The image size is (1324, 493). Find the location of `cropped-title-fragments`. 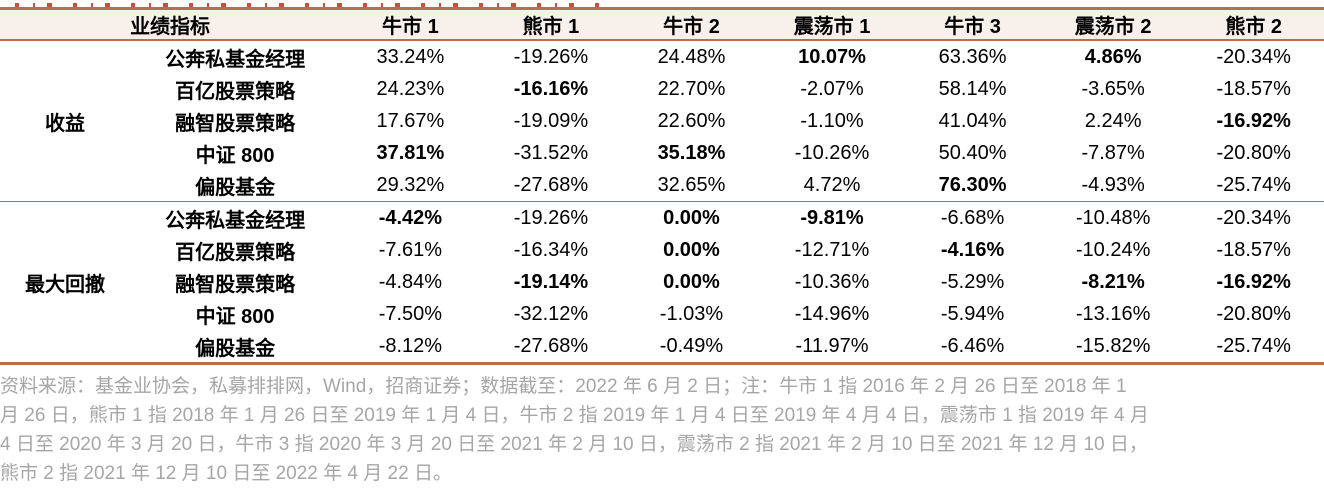

cropped-title-fragments is located at coordinates (300, 3).